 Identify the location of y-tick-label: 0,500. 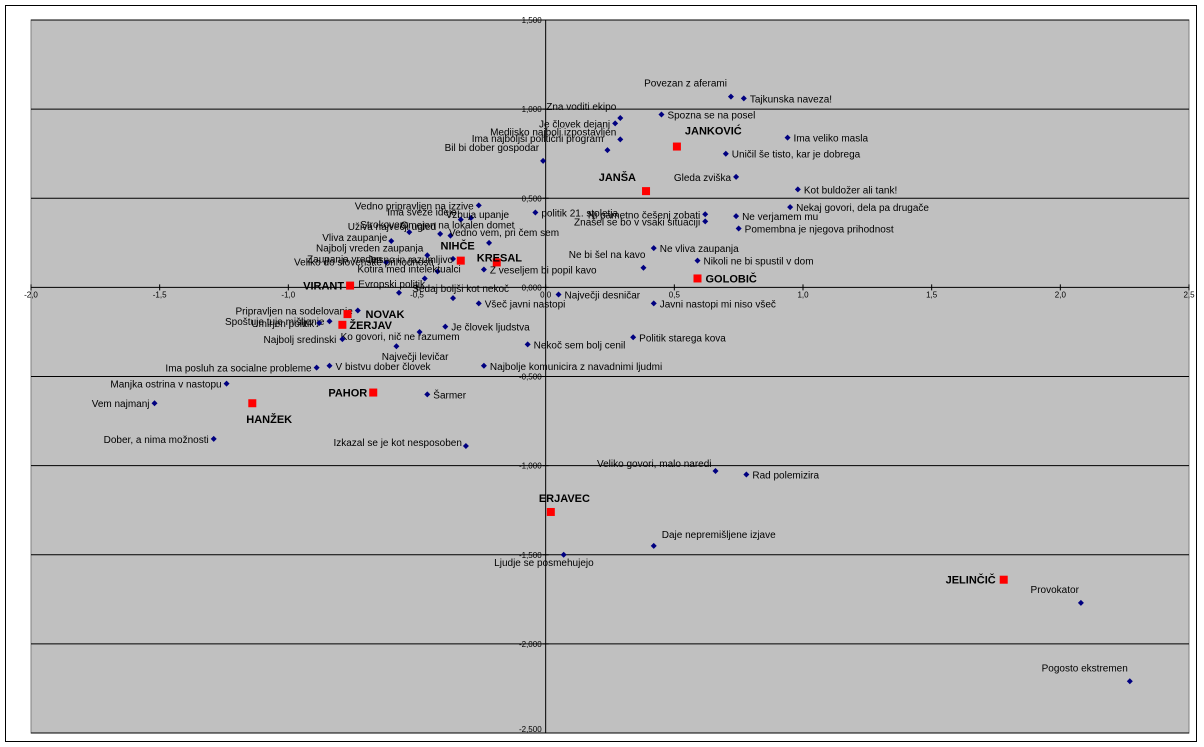
(532, 198).